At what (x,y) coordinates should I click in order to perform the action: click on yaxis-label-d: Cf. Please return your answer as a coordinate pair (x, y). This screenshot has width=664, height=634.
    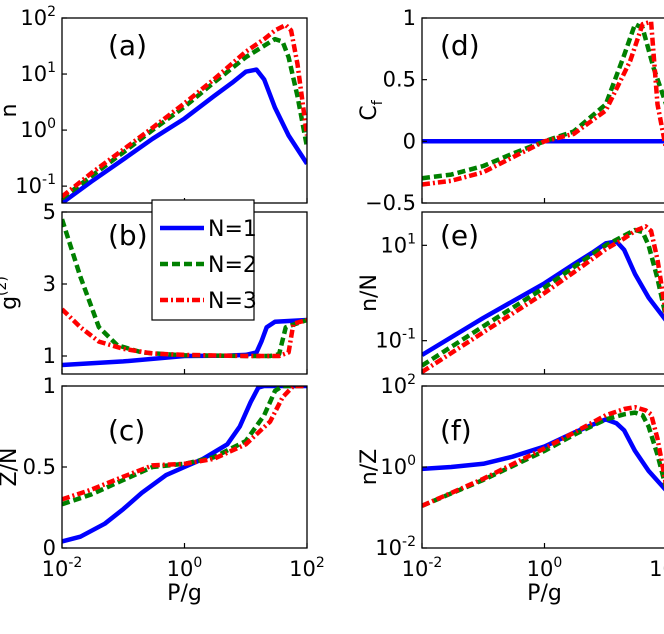
    Looking at the image, I should click on (371, 109).